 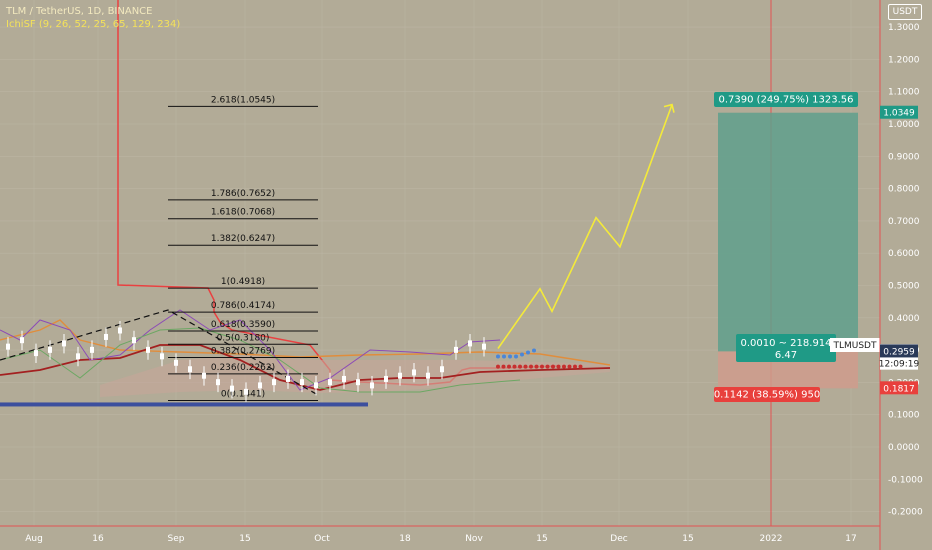 I want to click on profit-label: 0.7390 (249.75%) 1323.56, so click(x=786, y=100).